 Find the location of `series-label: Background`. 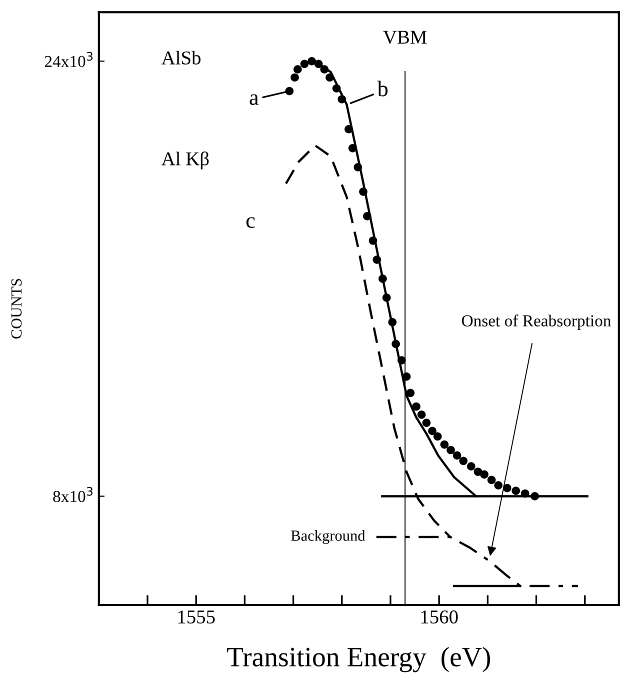

series-label: Background is located at coordinates (328, 537).